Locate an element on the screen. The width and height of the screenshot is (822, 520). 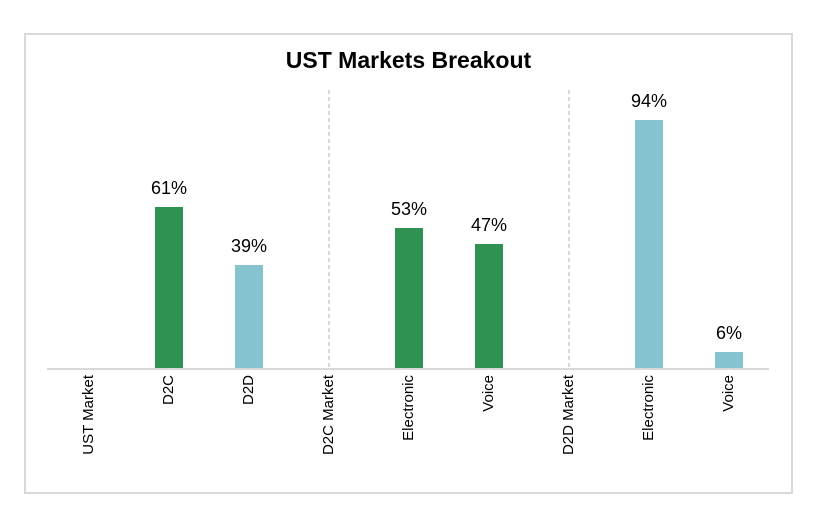
category-slot-d2c: 61% is located at coordinates (169, 229).